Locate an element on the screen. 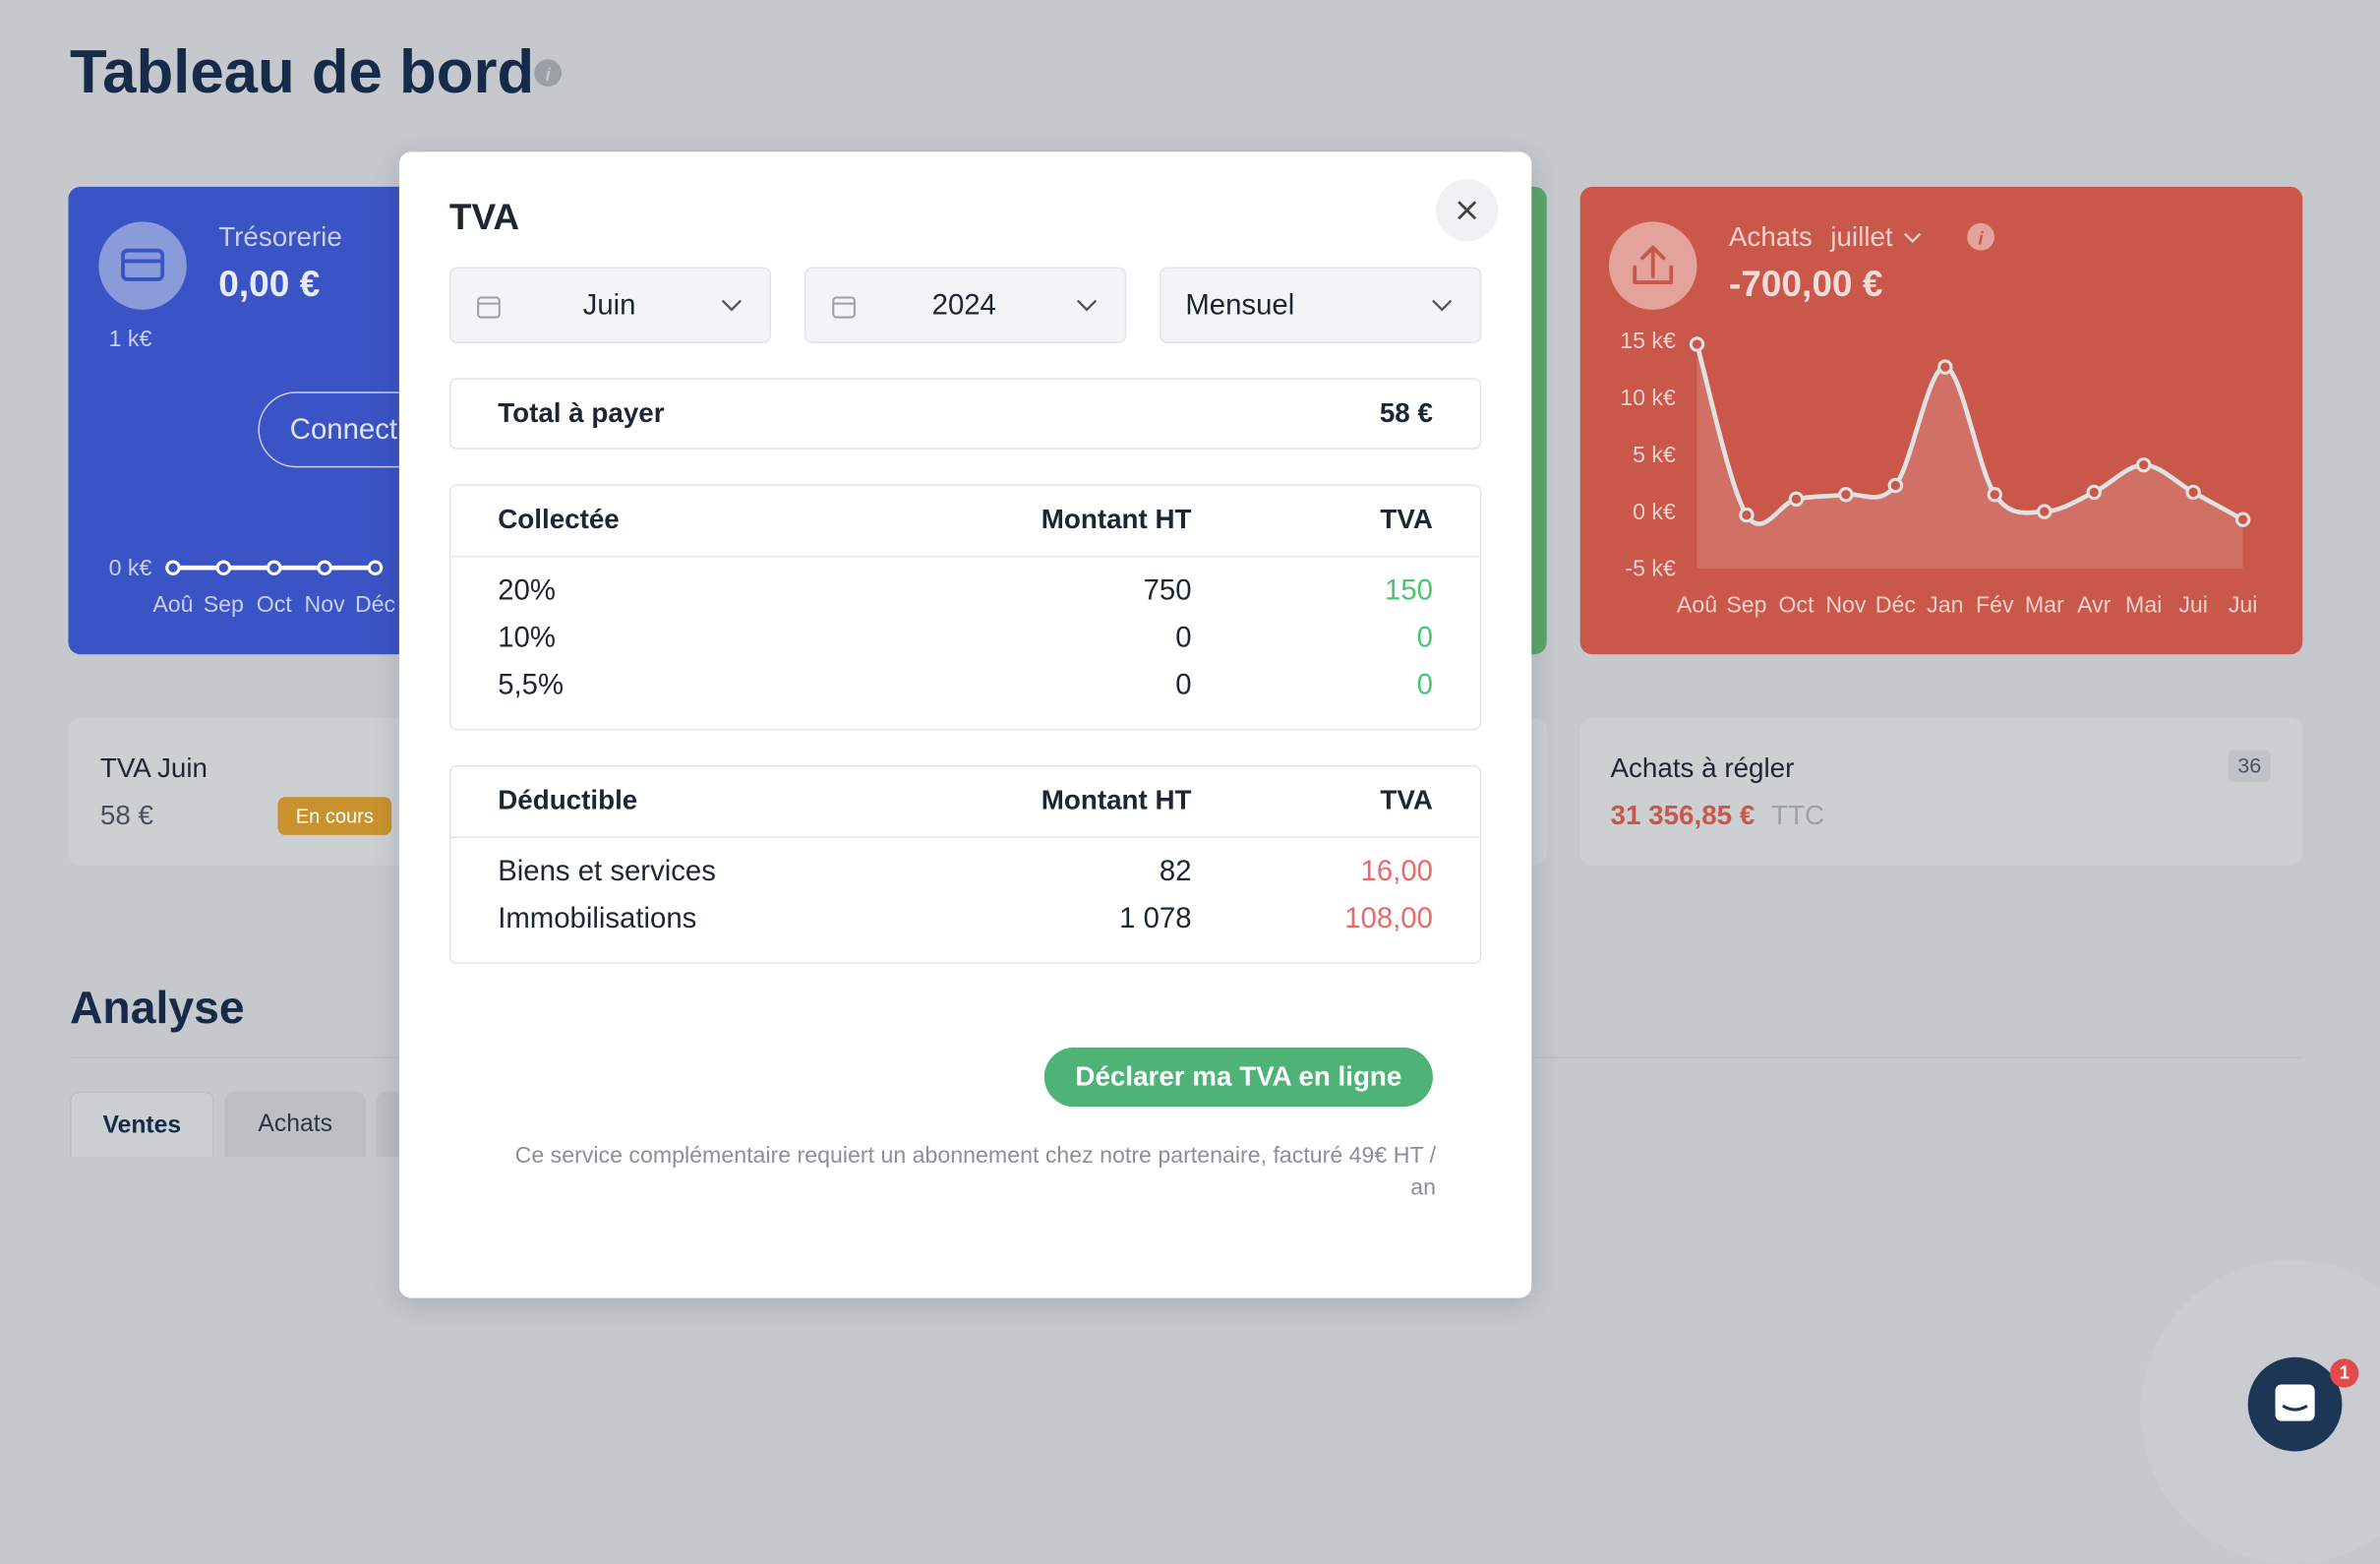 This screenshot has height=1564, width=2380. table-cell: 20% is located at coordinates (527, 591).